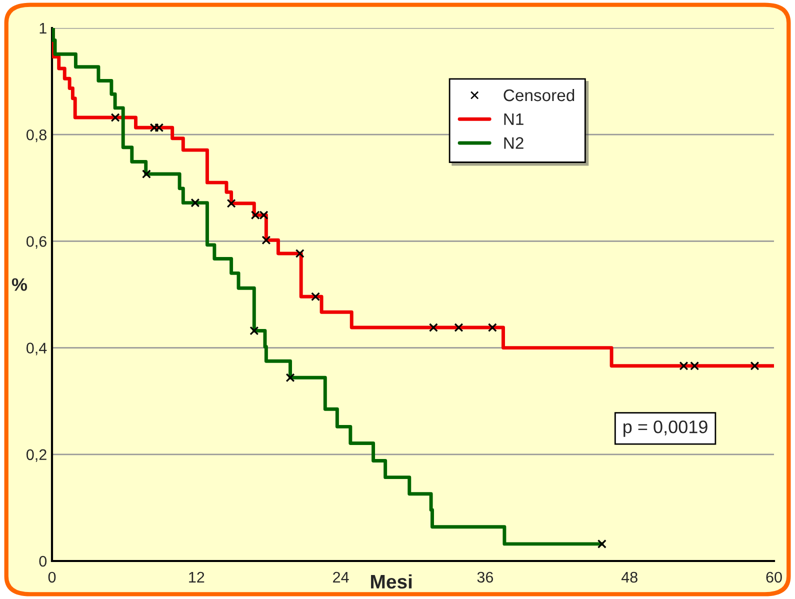 This screenshot has width=795, height=599. Describe the element at coordinates (52, 577) in the screenshot. I see `x-tick-label: 0` at that location.